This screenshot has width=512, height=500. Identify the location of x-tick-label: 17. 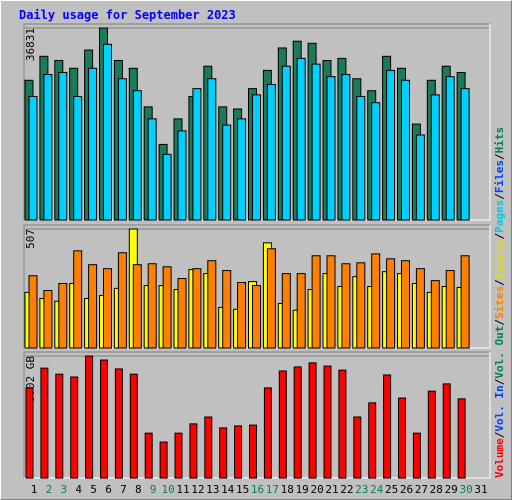
(272, 489).